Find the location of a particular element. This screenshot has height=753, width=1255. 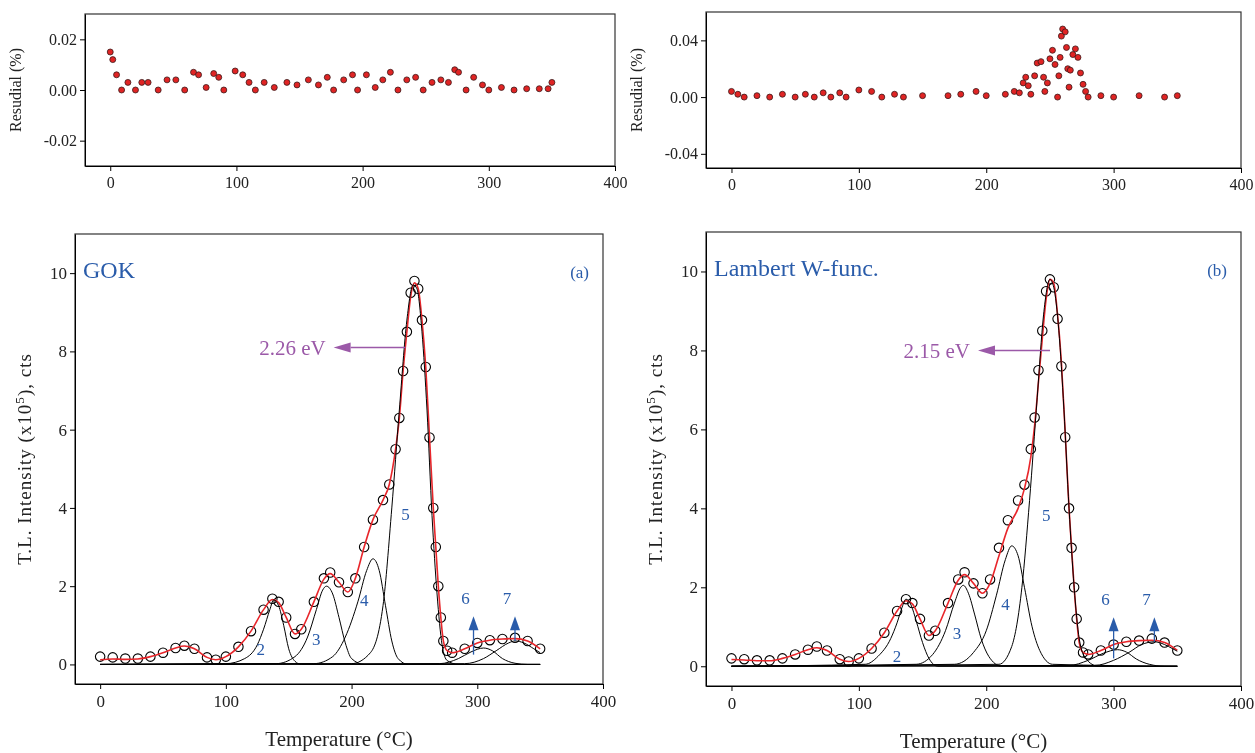

annotation: (a) is located at coordinates (579, 272).